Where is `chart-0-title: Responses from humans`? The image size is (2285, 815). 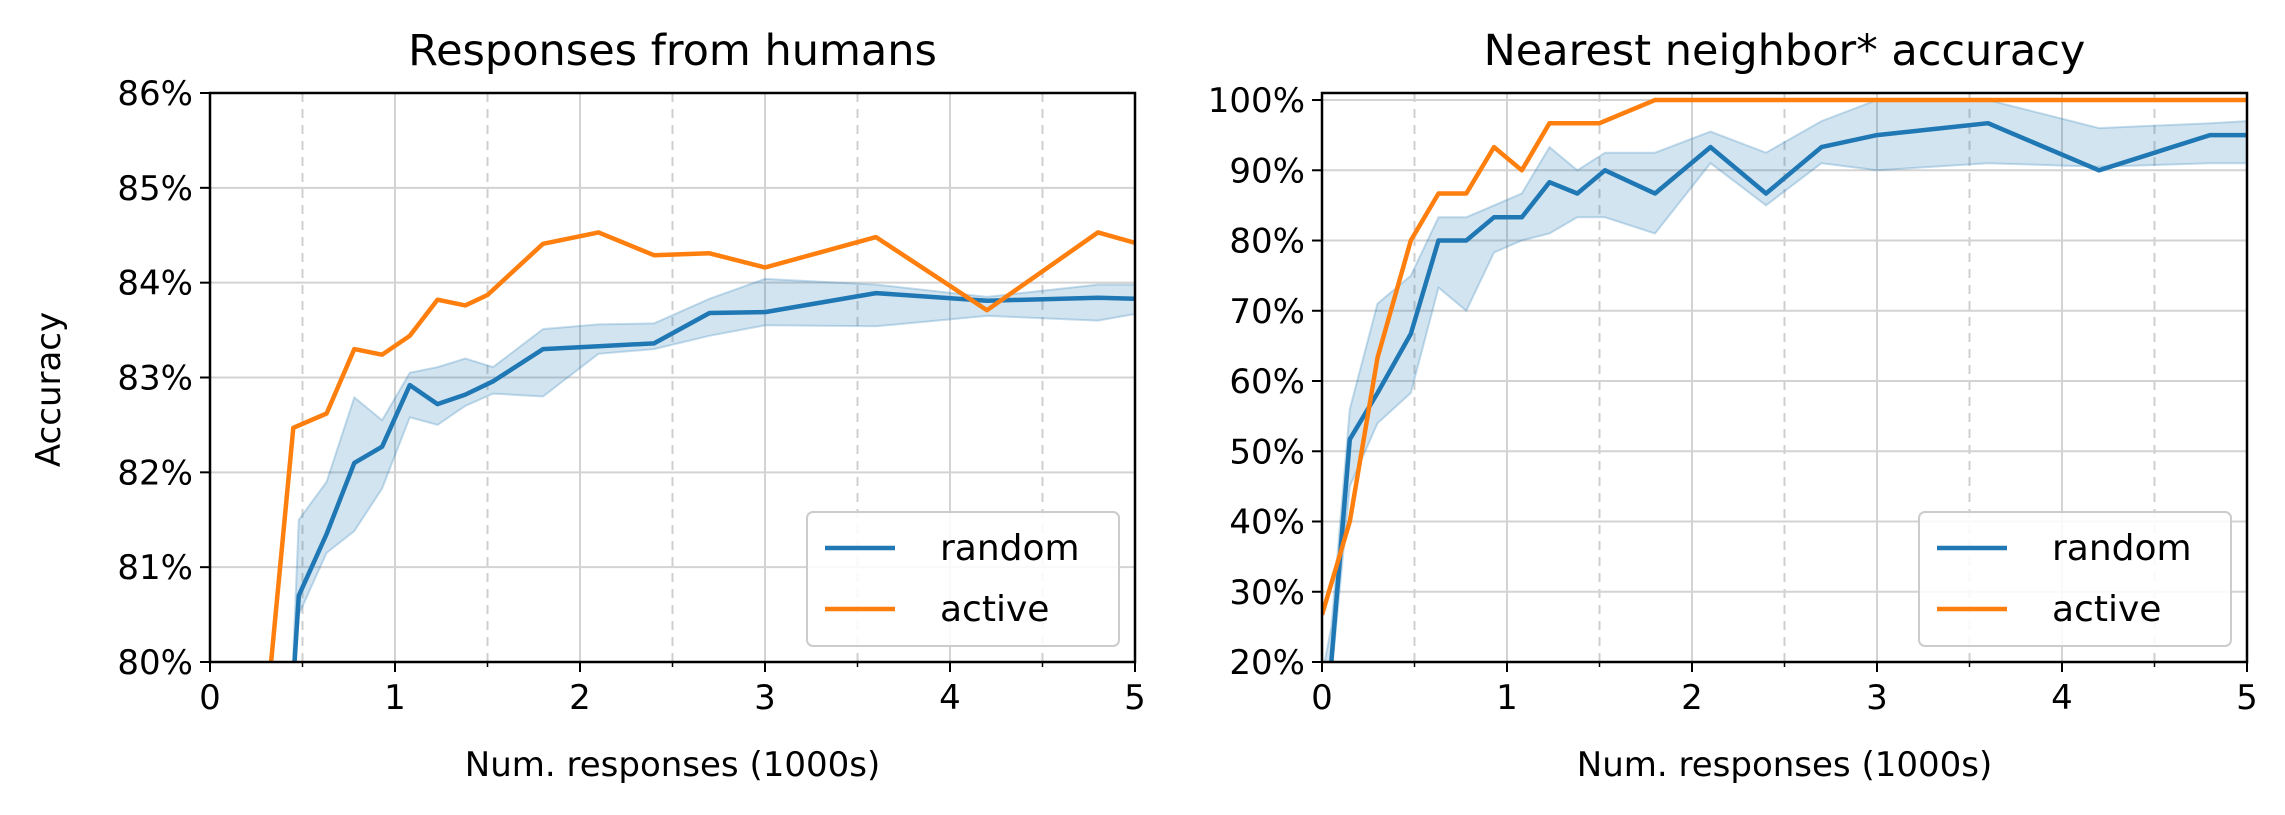 chart-0-title: Responses from humans is located at coordinates (672, 51).